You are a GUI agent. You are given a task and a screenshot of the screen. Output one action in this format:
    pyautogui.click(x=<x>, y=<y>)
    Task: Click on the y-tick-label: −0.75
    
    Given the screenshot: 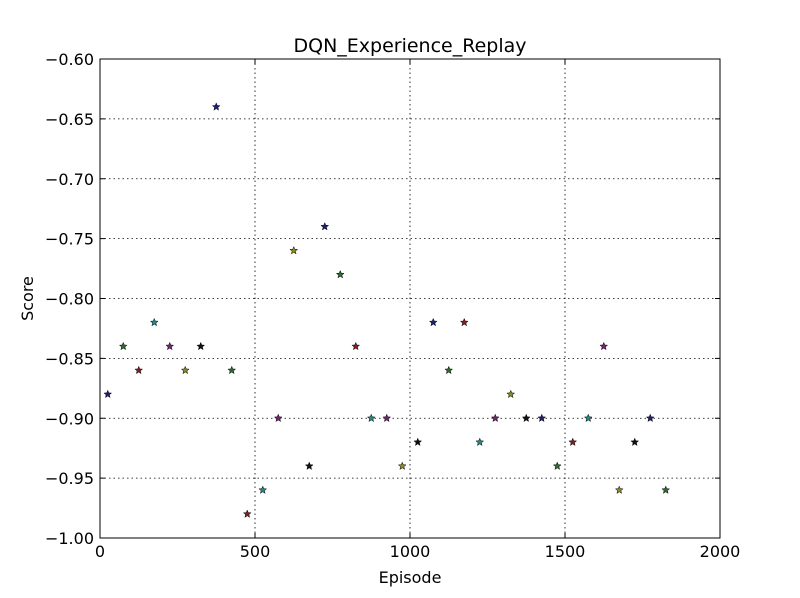 What is the action you would take?
    pyautogui.click(x=69, y=239)
    